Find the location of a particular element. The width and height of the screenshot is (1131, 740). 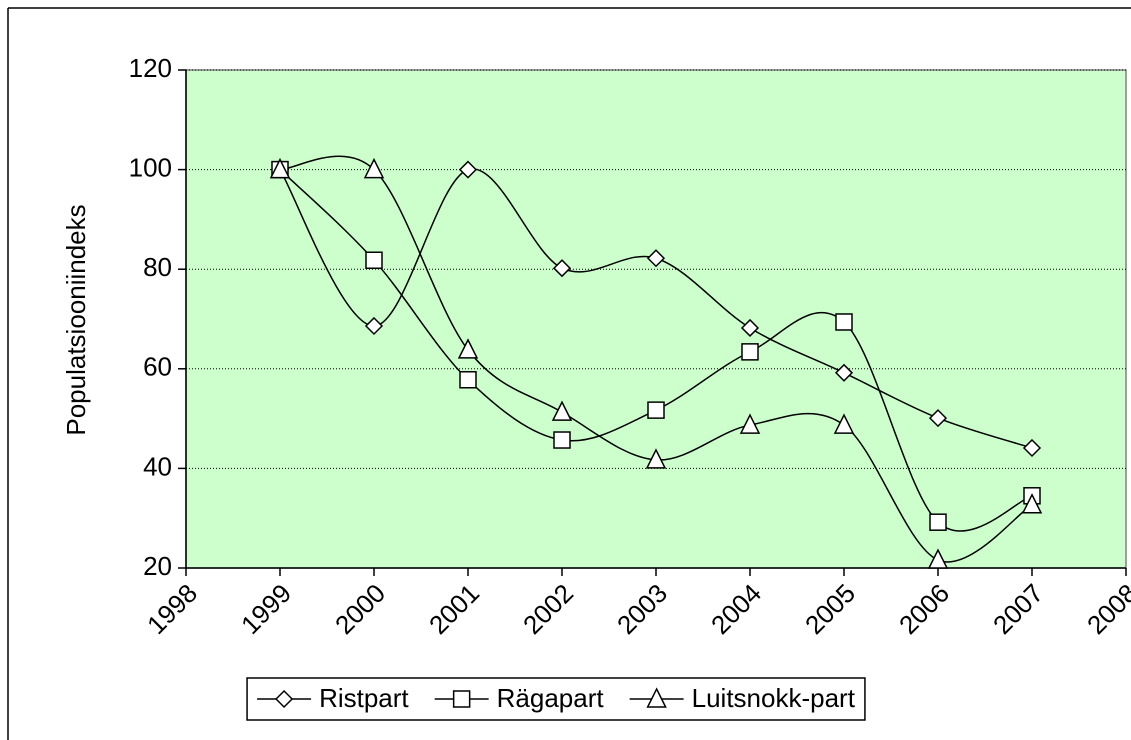

legend-item: Rägapart is located at coordinates (519, 698).